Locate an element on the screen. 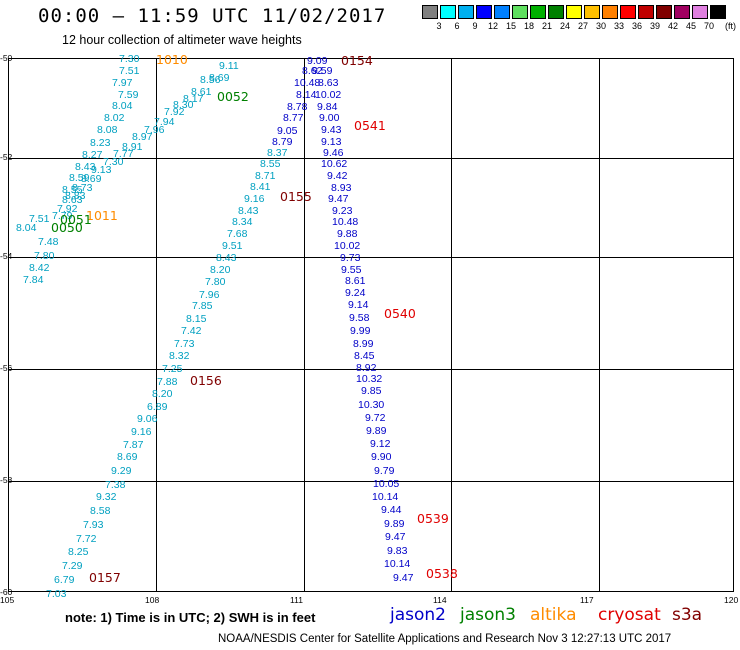 The image size is (740, 650). pass-time-label: 0051 is located at coordinates (76, 219).